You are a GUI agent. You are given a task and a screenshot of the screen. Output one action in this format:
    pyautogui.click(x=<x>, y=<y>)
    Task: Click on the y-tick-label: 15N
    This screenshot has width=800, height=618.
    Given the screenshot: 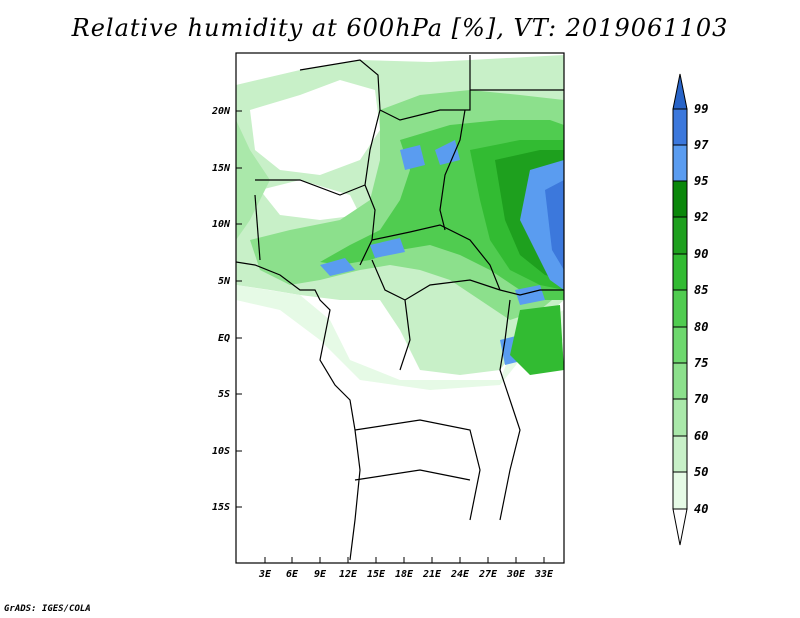 What is the action you would take?
    pyautogui.click(x=221, y=168)
    